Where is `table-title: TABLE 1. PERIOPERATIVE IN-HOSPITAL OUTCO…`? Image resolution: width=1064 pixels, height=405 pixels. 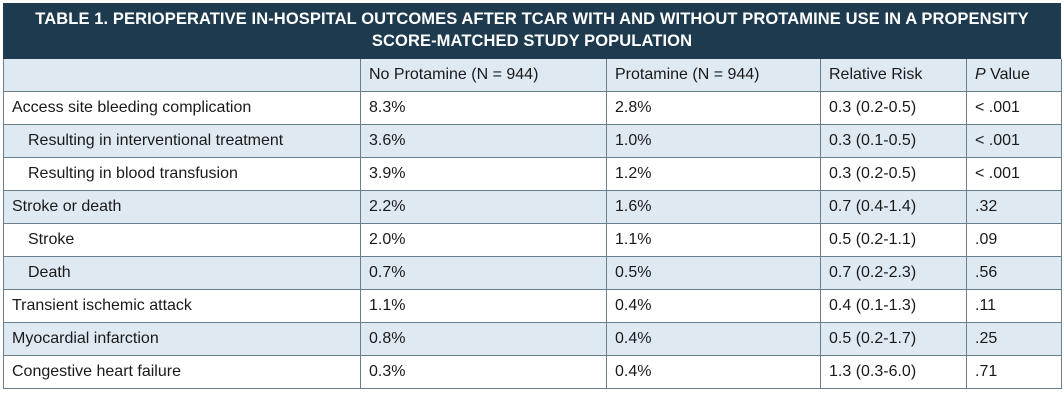
table-title: TABLE 1. PERIOPERATIVE IN-HOSPITAL OUTCO… is located at coordinates (532, 31).